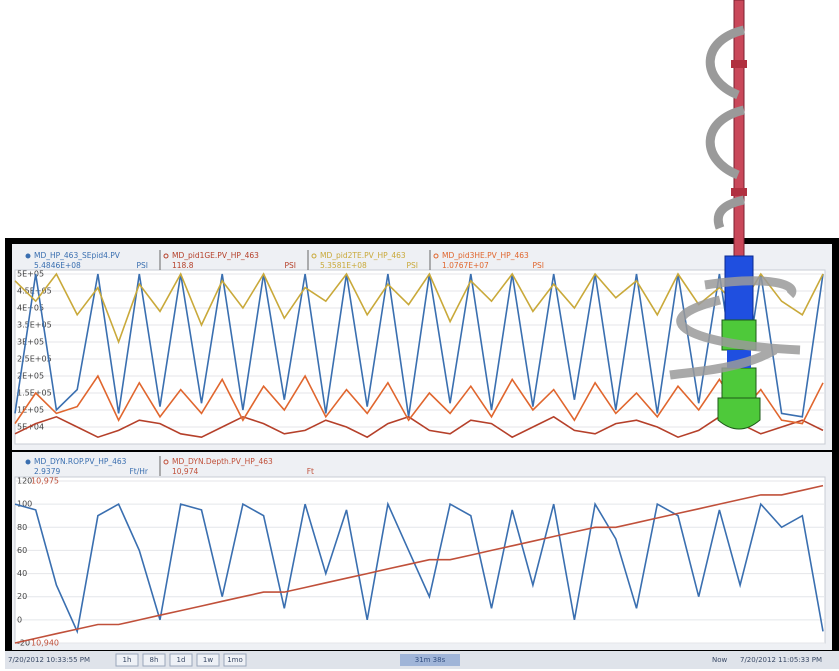  Describe the element at coordinates (465, 265) in the screenshot. I see `legend-value: 1.0767E+07` at that location.